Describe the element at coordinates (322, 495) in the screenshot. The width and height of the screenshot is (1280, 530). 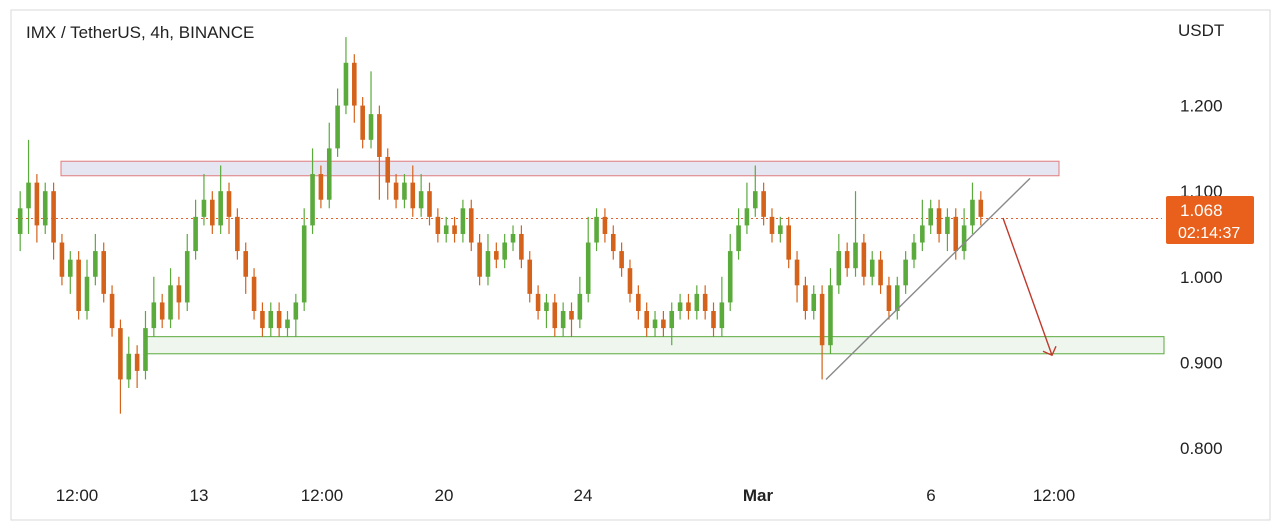
I see `x-tick-label: 12:00` at that location.